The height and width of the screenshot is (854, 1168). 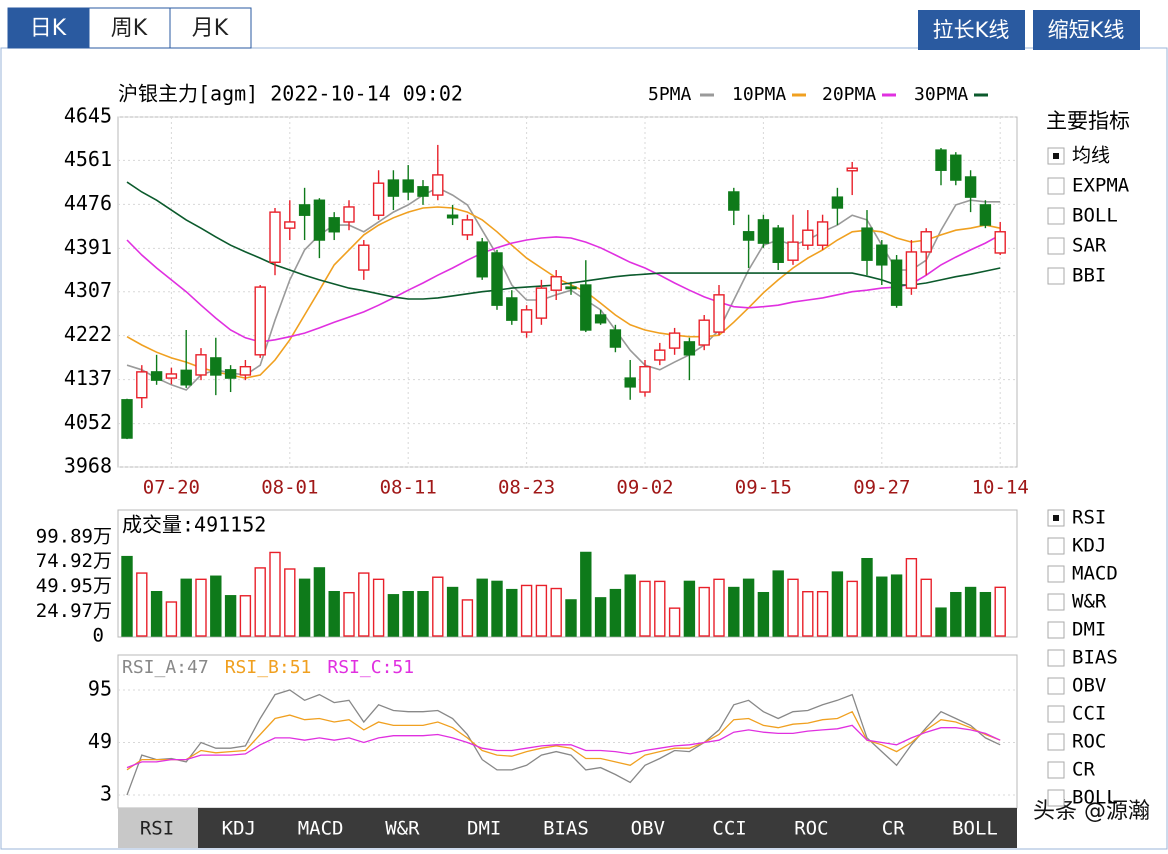 I want to click on bottom-tab: CR, so click(x=893, y=829).